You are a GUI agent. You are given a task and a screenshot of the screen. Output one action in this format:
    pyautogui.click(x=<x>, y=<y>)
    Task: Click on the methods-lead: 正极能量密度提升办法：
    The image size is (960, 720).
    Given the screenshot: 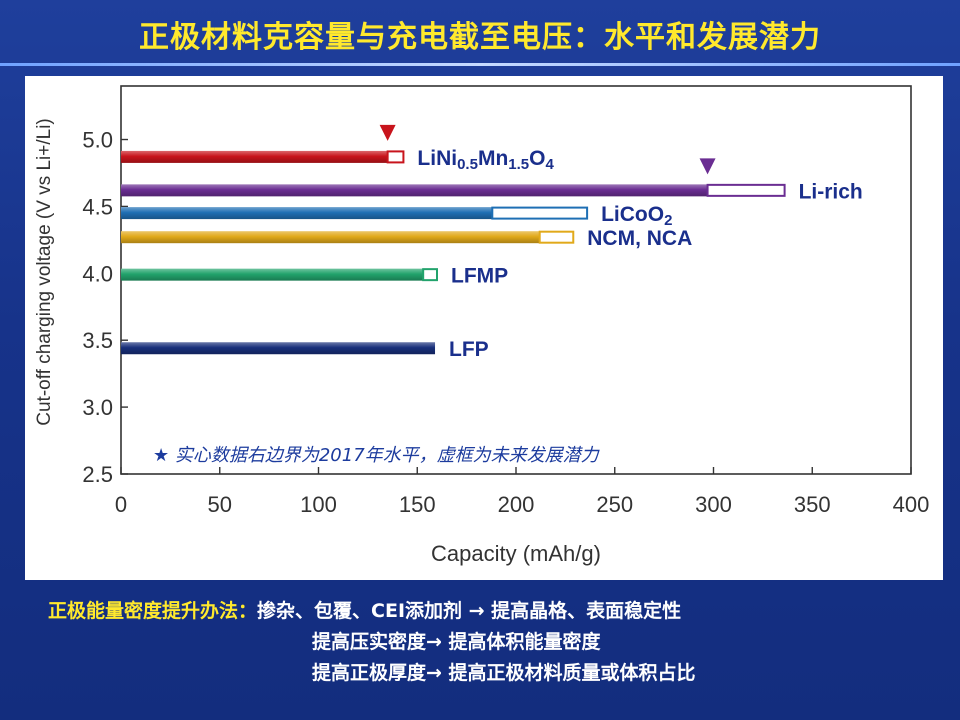 What is the action you would take?
    pyautogui.click(x=153, y=611)
    